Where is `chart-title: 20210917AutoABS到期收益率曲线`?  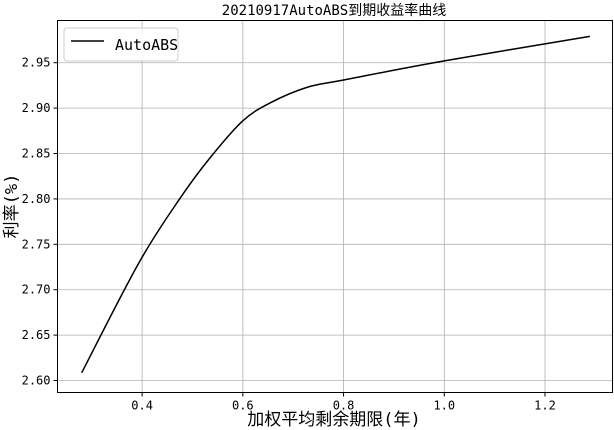 chart-title: 20210917AutoABS到期收益率曲线 is located at coordinates (334, 10).